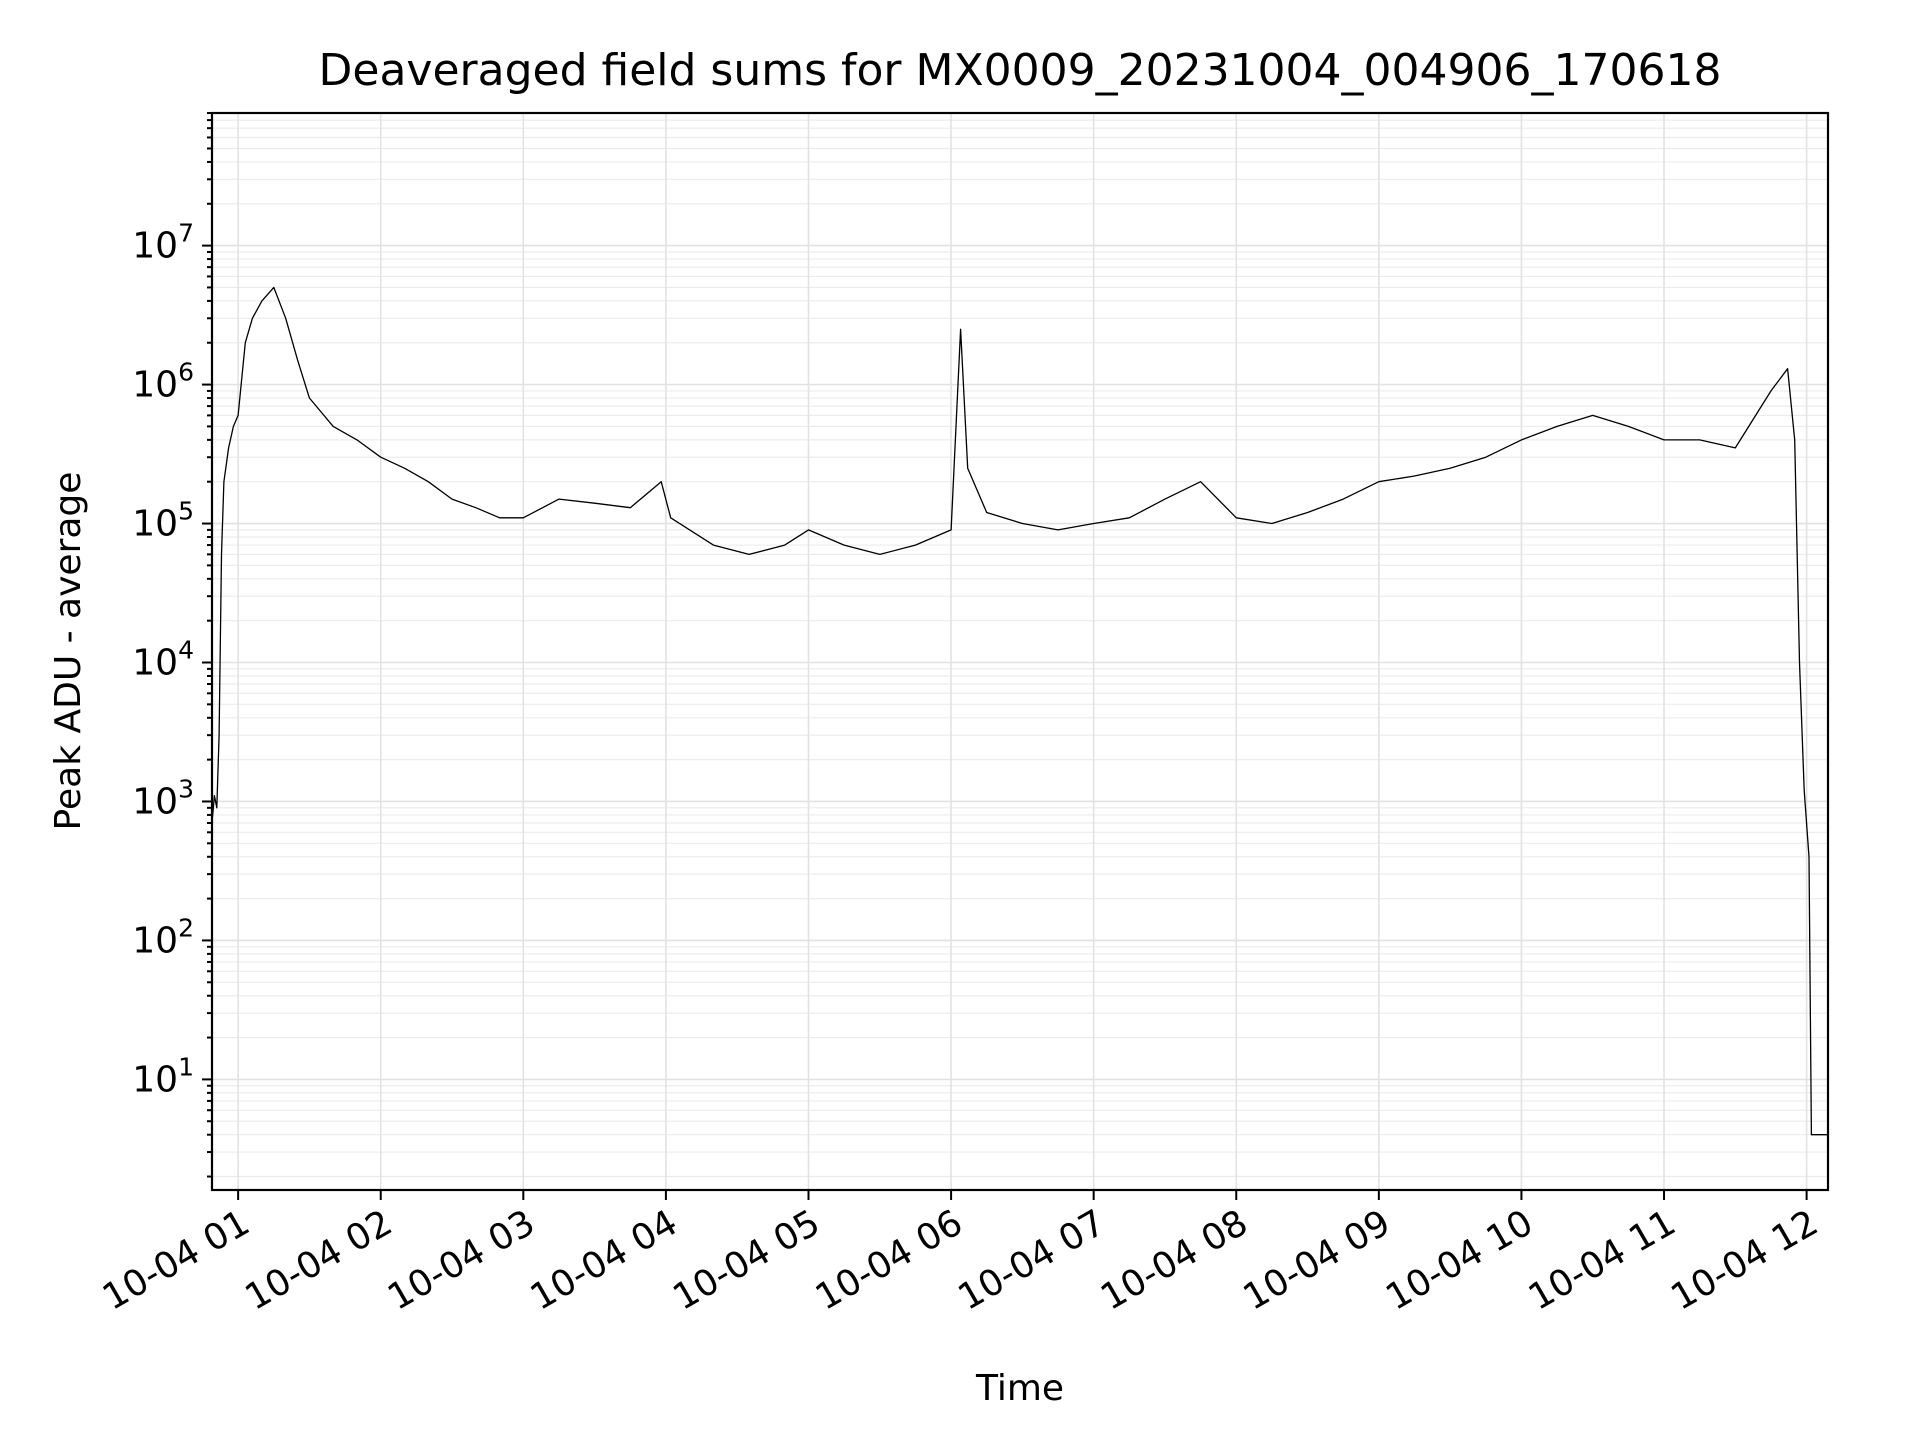 The height and width of the screenshot is (1440, 1920). What do you see at coordinates (163, 521) in the screenshot?
I see `y-tick-label: 10⁵` at bounding box center [163, 521].